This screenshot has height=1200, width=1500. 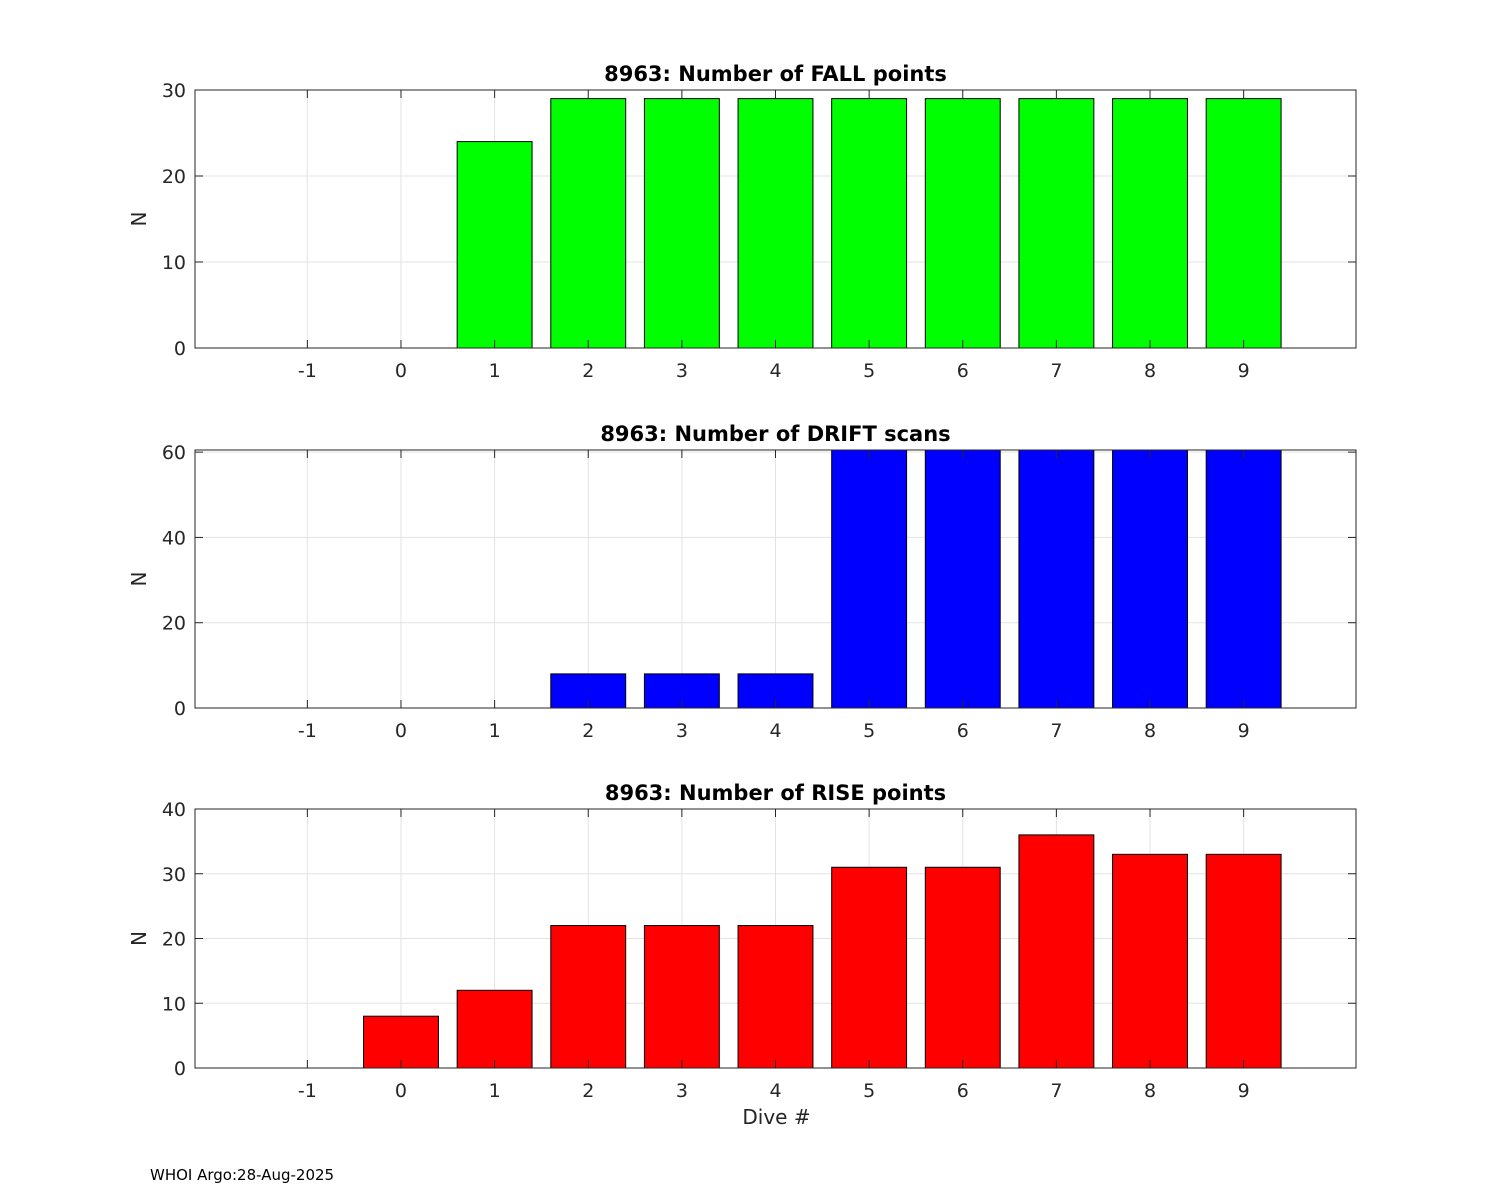 What do you see at coordinates (775, 434) in the screenshot?
I see `chart-title: 8963: Number of DRIFT scans` at bounding box center [775, 434].